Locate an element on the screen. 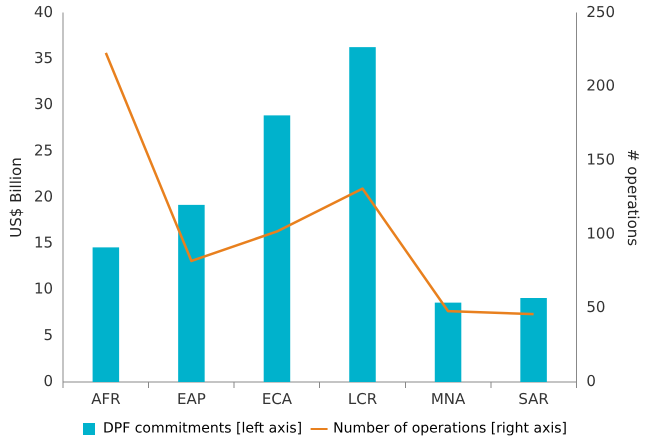 The image size is (649, 446). y2-axis-title: # operations is located at coordinates (633, 197).